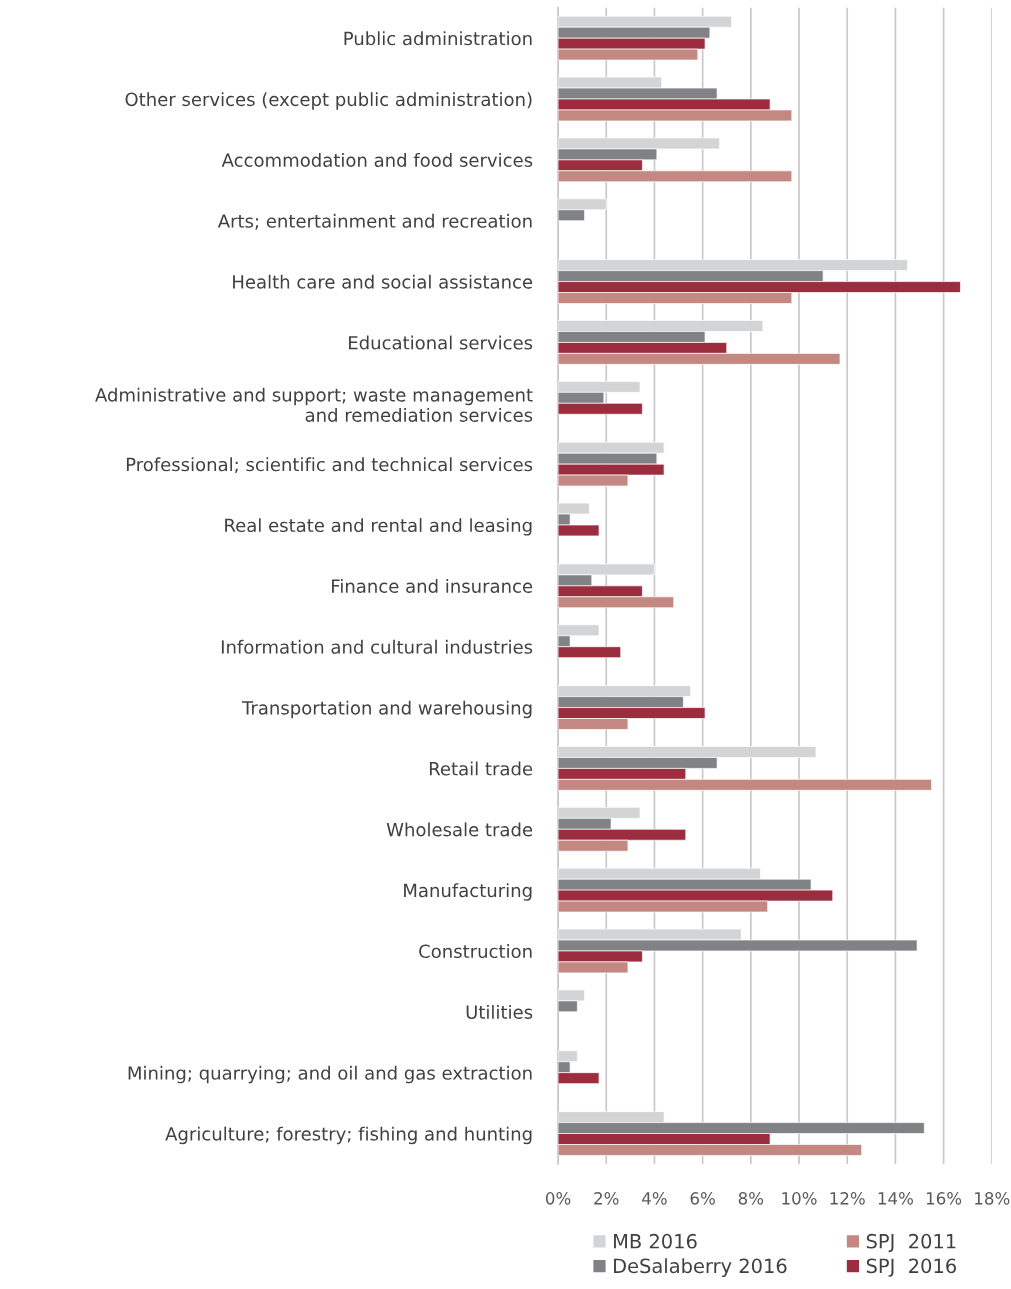  What do you see at coordinates (374, 221) in the screenshot?
I see `y-tick-label: Arts; entertainment and recreation` at bounding box center [374, 221].